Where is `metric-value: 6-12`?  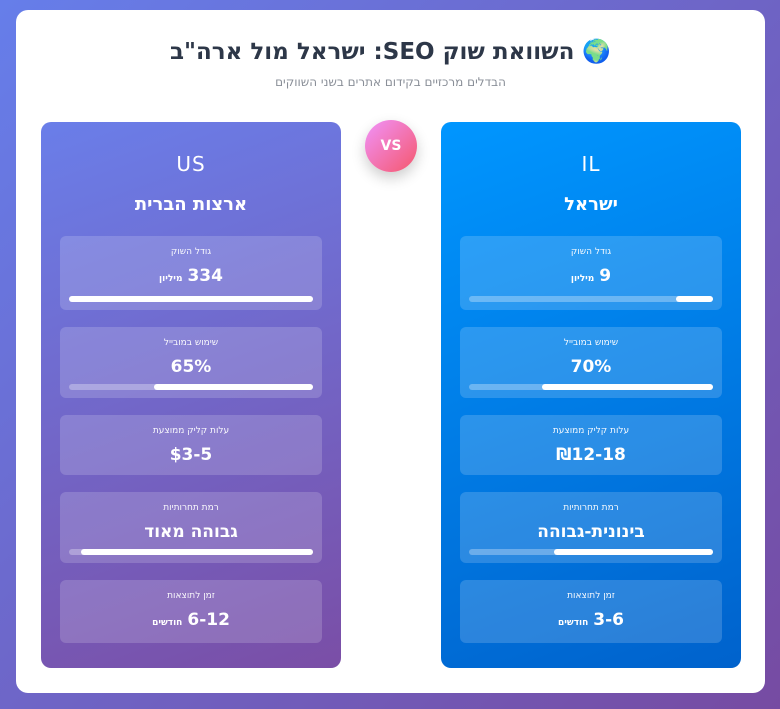
metric-value: 6-12 is located at coordinates (208, 620).